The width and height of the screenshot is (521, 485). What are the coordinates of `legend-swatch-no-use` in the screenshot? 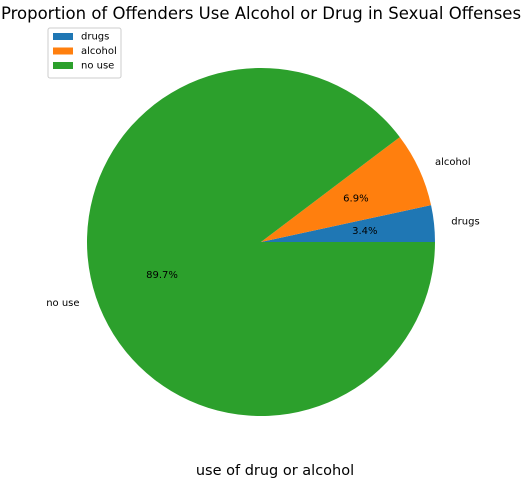 It's located at (63, 65).